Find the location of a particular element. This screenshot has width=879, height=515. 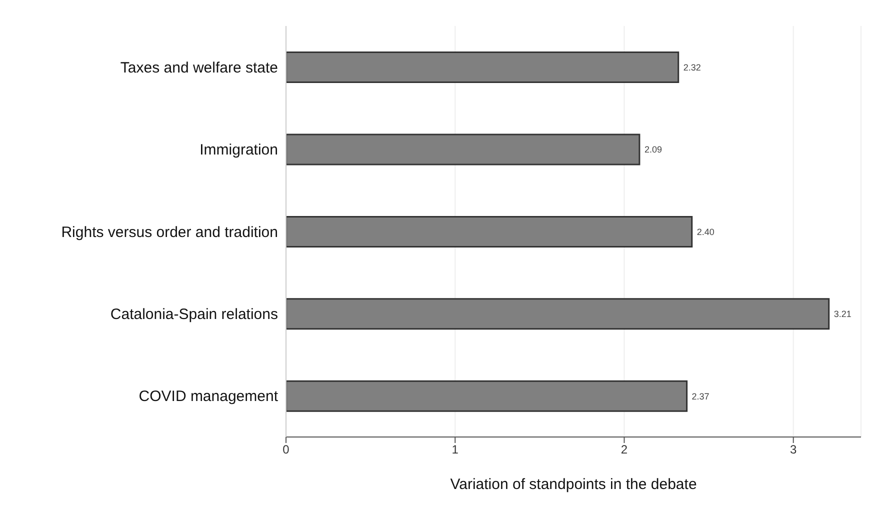

data-label: 2.40 is located at coordinates (705, 231).